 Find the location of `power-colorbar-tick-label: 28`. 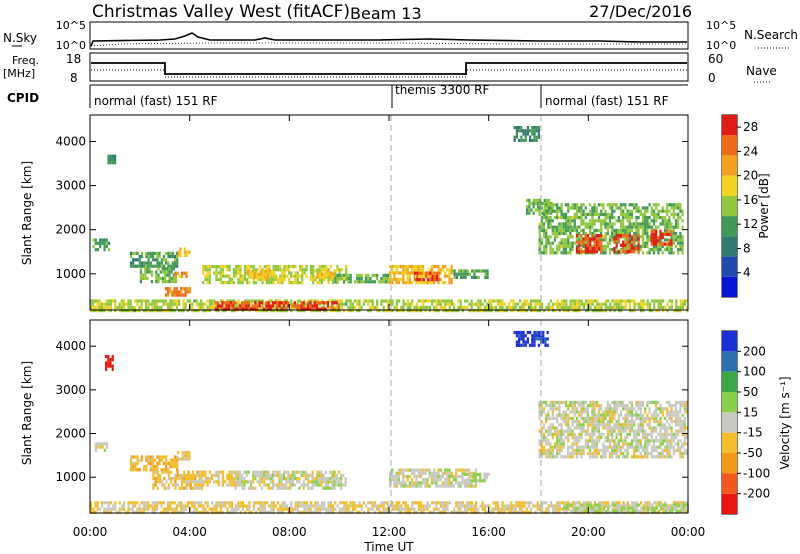

power-colorbar-tick-label: 28 is located at coordinates (750, 127).